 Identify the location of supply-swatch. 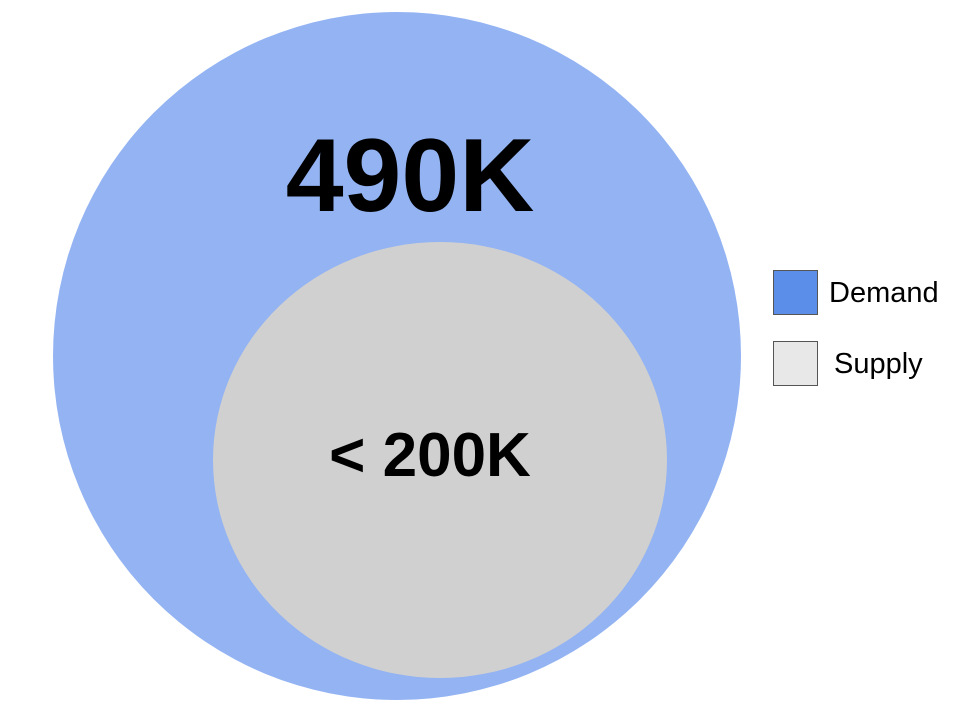
(795, 363).